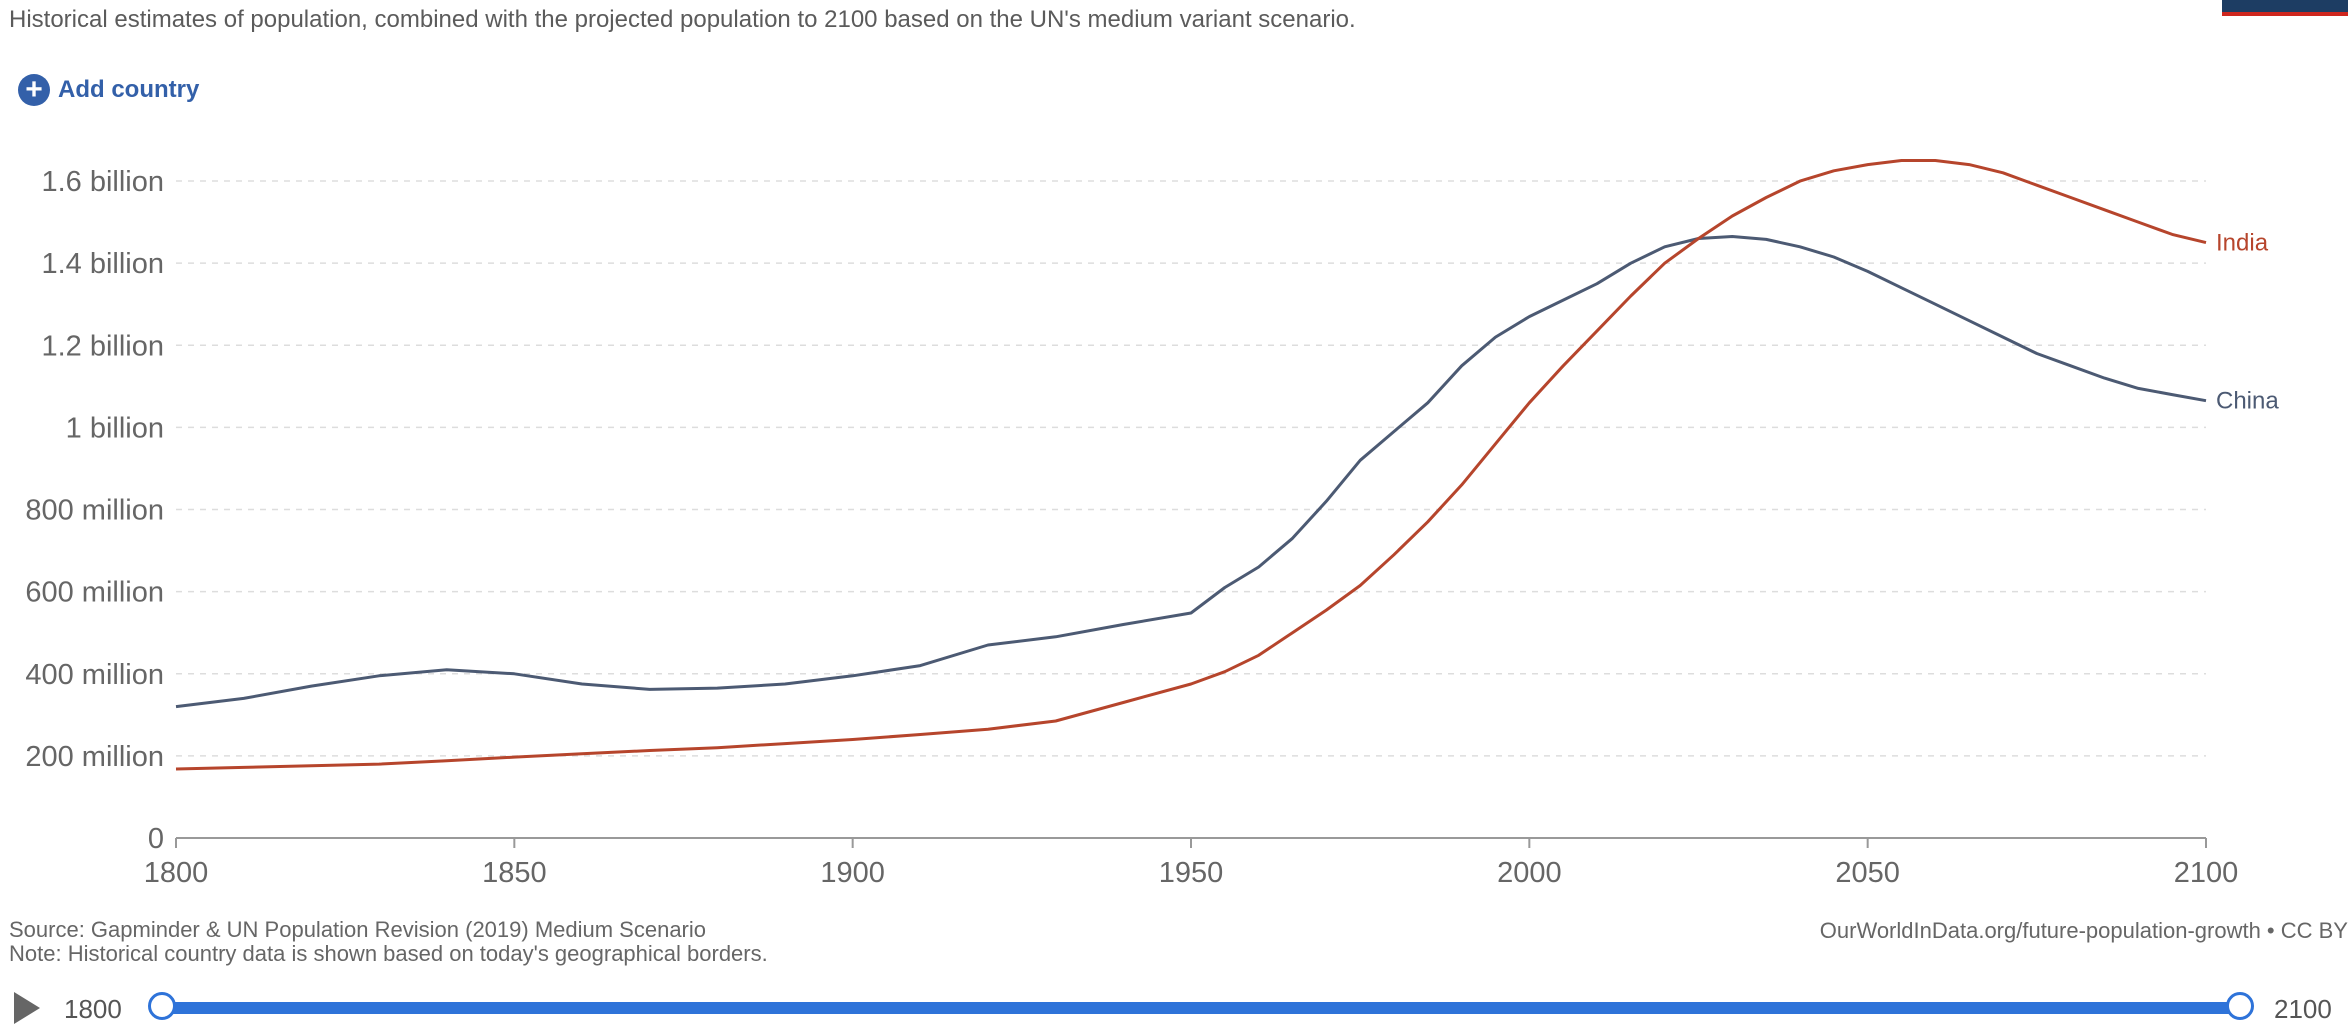 This screenshot has width=2348, height=1032. I want to click on add-country-label: Add country, so click(129, 89).